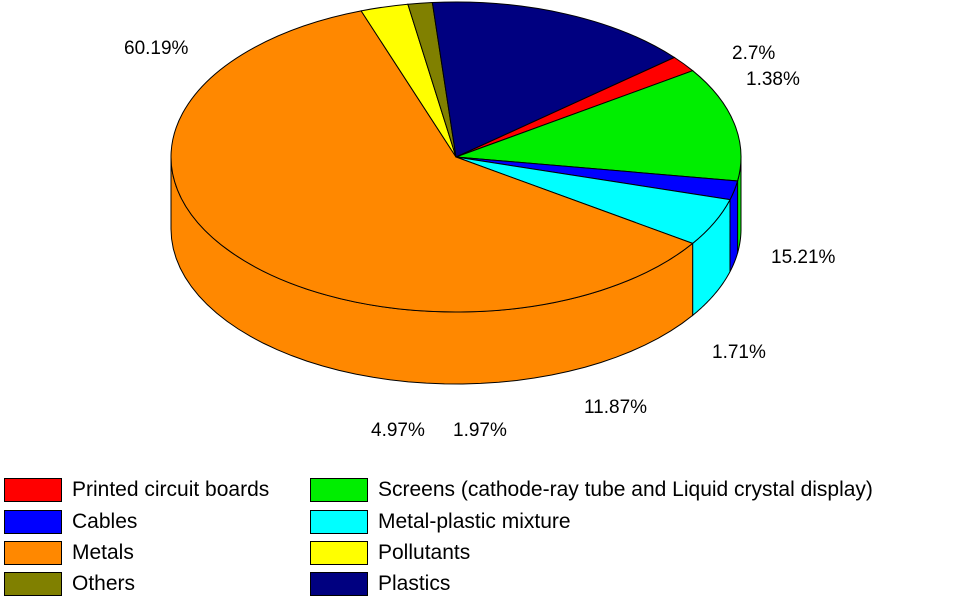 The image size is (975, 602). Describe the element at coordinates (739, 352) in the screenshot. I see `pct-label-printed-circuit-boards: 1.71%` at that location.